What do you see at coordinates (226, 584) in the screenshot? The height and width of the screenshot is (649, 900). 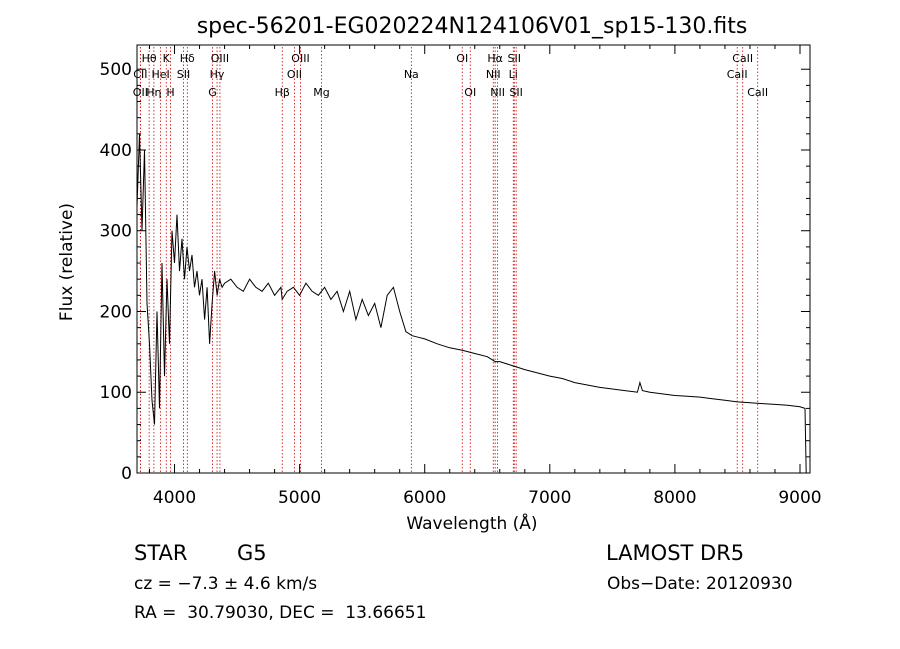 I see `radial-velocity: cz = −7.3 ± 4.6 km/s` at bounding box center [226, 584].